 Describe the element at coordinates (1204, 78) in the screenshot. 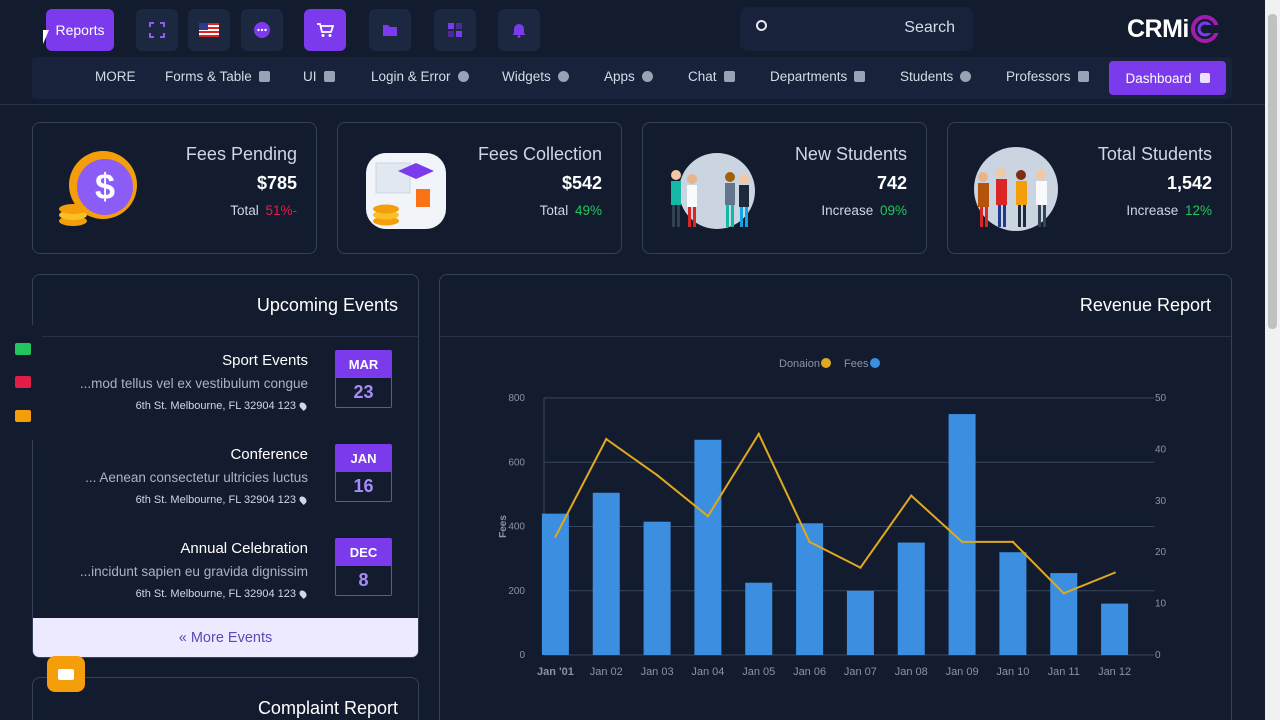

I see `dashboard-icon` at that location.